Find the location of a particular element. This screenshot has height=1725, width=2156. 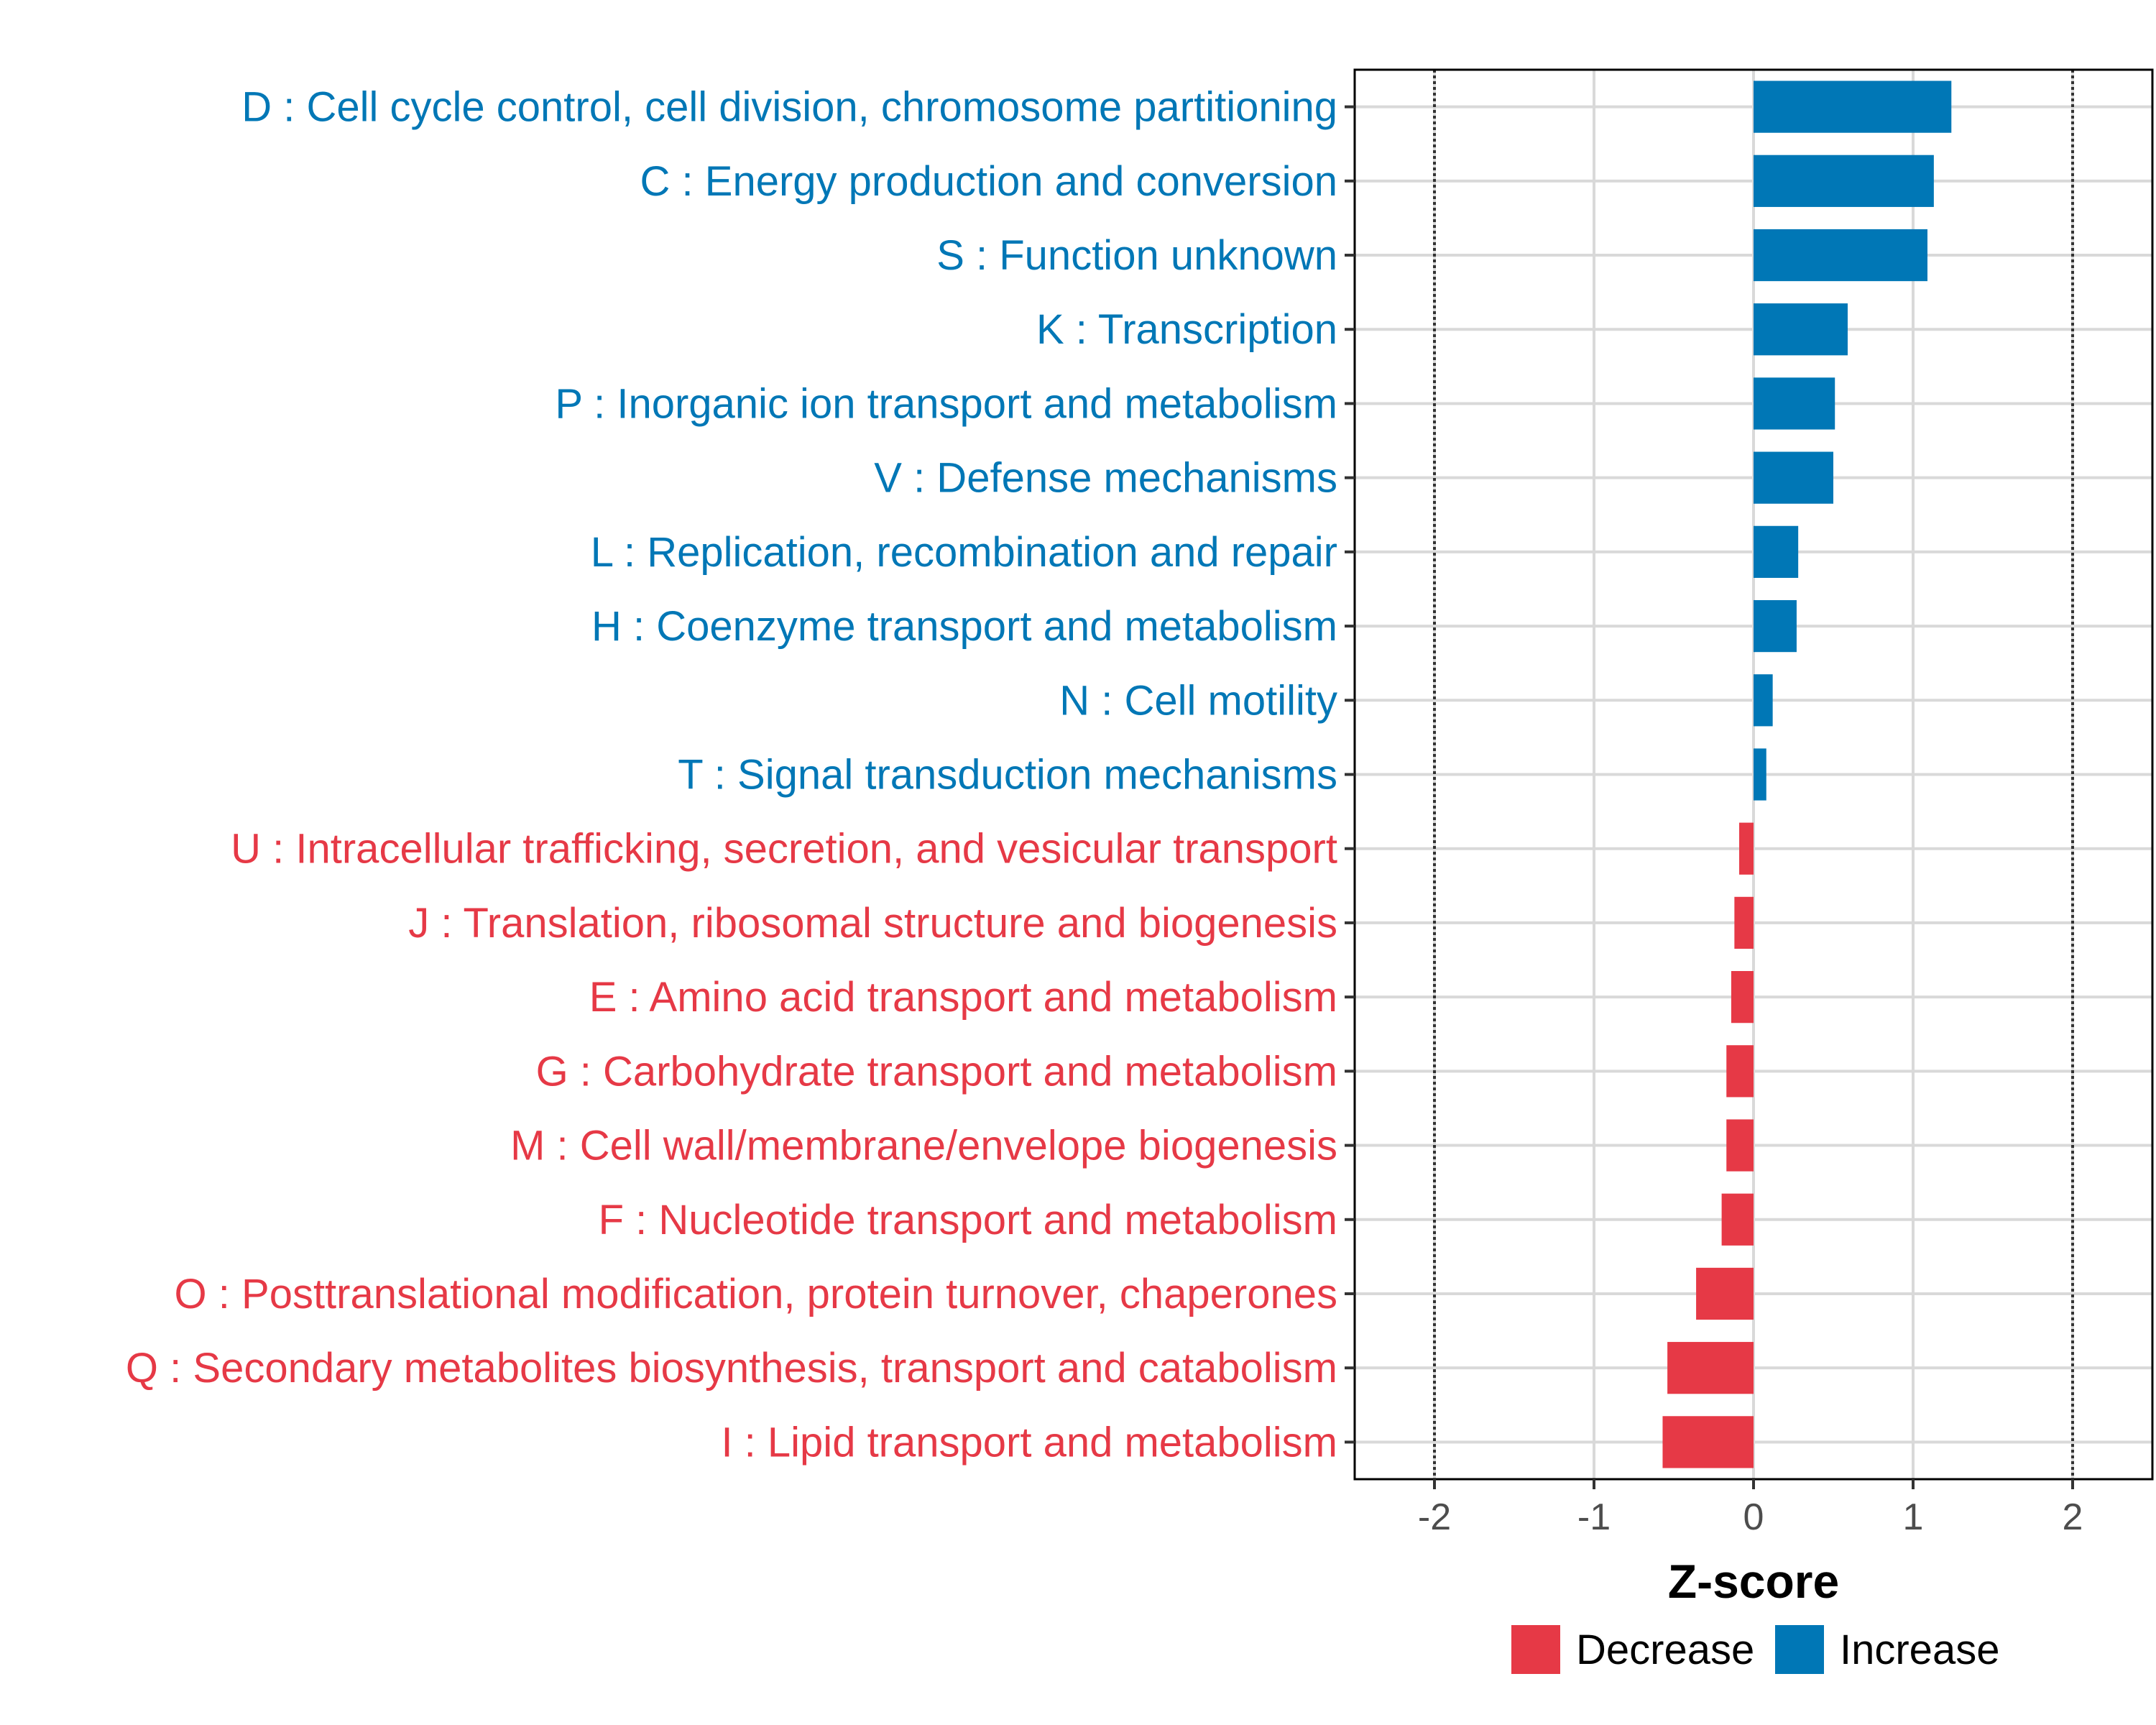

category-label: E : Amino acid transport and metabolism is located at coordinates (963, 997).